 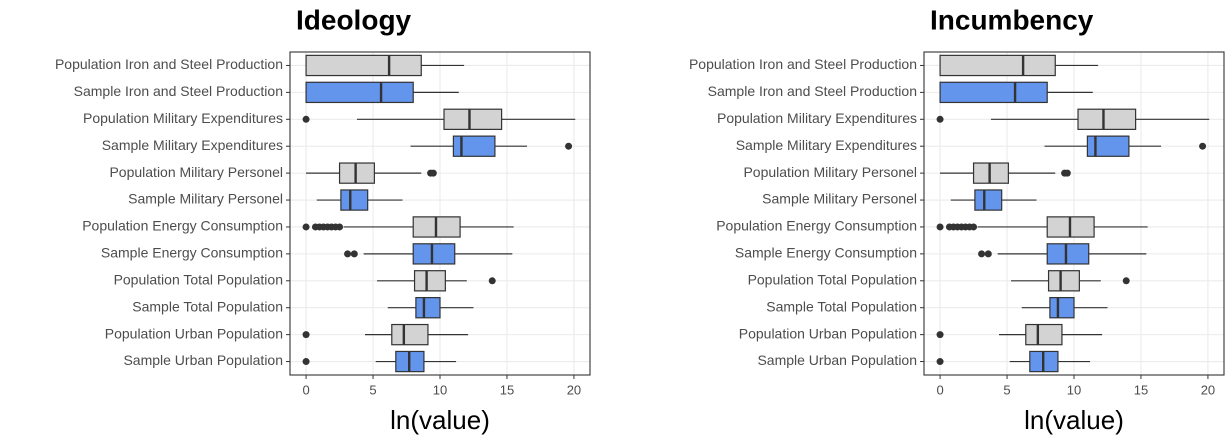 What do you see at coordinates (354, 19) in the screenshot?
I see `chart-title: Ideology` at bounding box center [354, 19].